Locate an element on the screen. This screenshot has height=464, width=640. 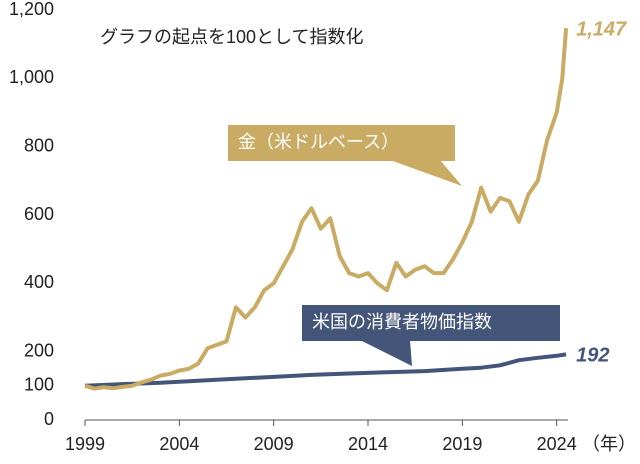
x-tick-label: 2004 is located at coordinates (179, 444).